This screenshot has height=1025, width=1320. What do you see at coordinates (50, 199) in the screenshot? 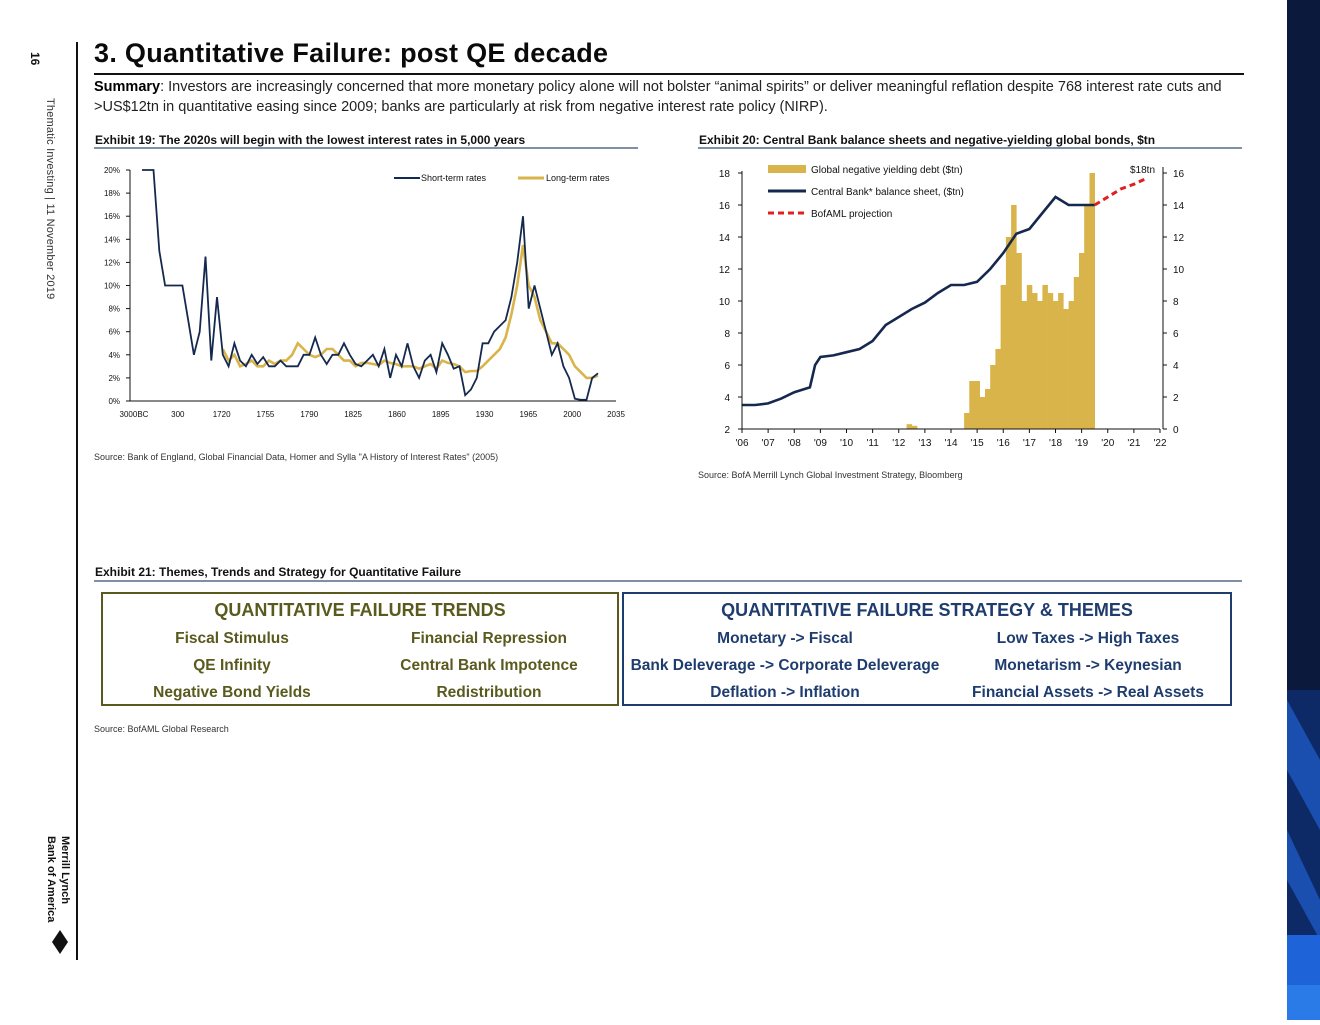
I see `document-info: Thematic Investing | 11 November 2019` at bounding box center [50, 199].